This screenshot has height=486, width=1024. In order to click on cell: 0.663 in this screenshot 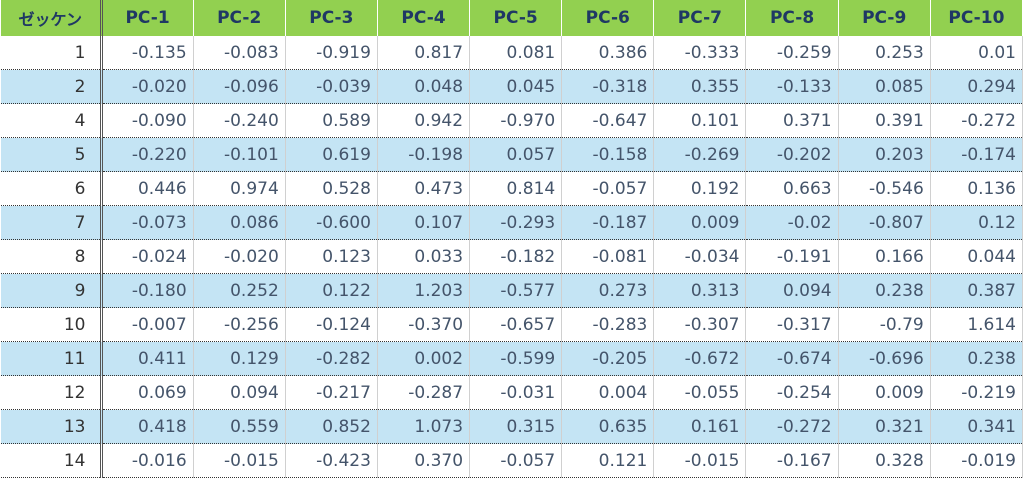, I will do `click(792, 188)`.